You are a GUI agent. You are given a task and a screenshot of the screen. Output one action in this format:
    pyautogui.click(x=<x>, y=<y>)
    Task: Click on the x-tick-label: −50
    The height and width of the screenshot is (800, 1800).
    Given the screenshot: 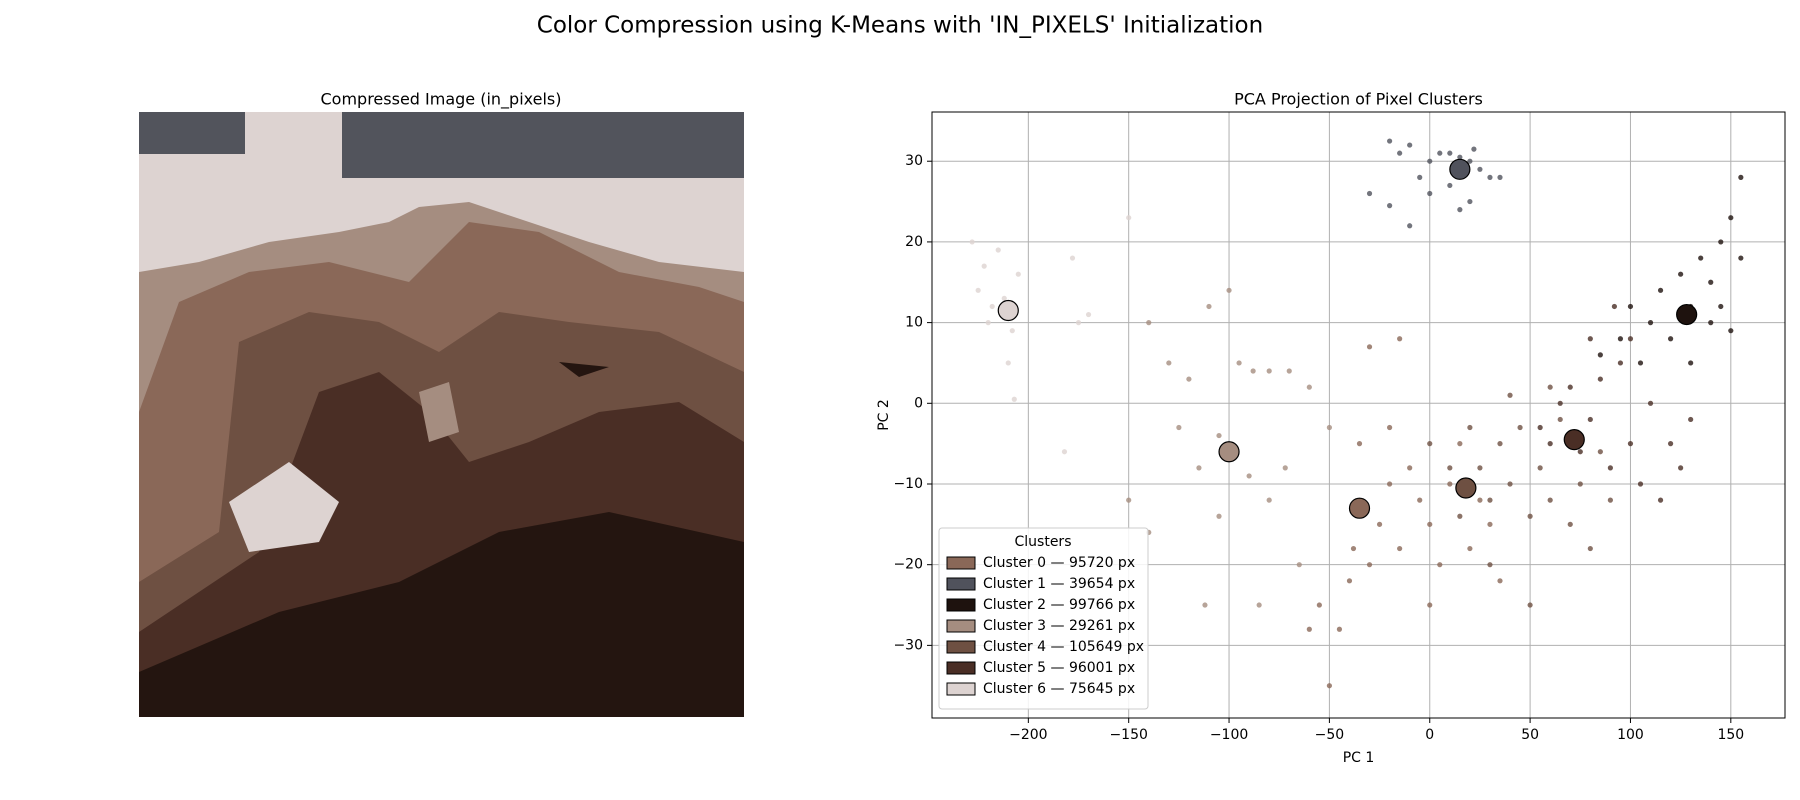 What is the action you would take?
    pyautogui.click(x=1330, y=735)
    